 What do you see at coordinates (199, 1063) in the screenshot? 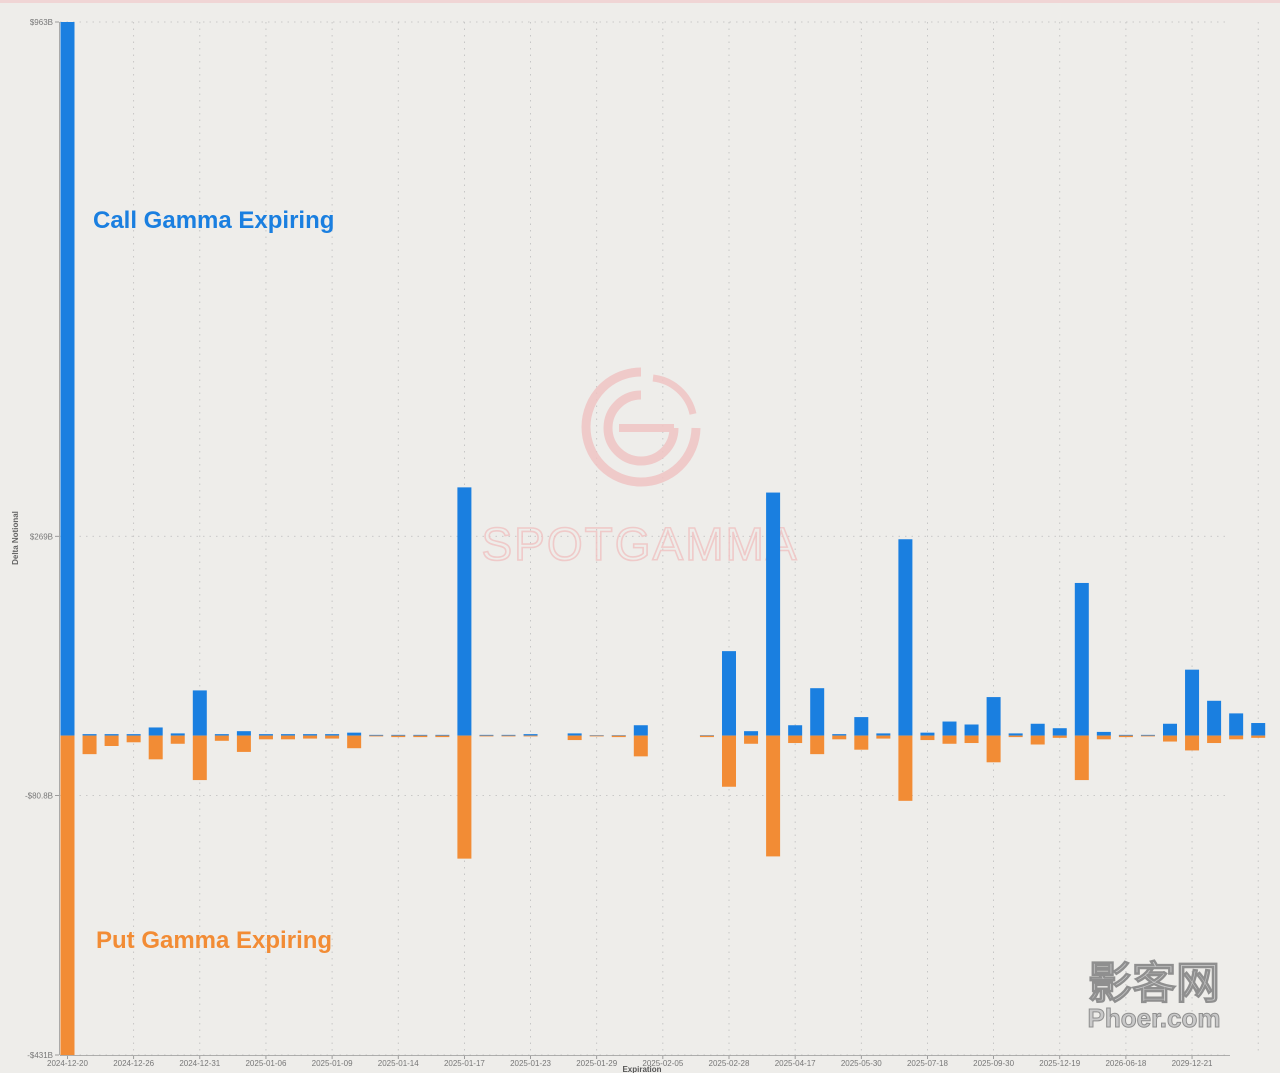
I see `x-tick-label: 2024-12-31` at bounding box center [199, 1063].